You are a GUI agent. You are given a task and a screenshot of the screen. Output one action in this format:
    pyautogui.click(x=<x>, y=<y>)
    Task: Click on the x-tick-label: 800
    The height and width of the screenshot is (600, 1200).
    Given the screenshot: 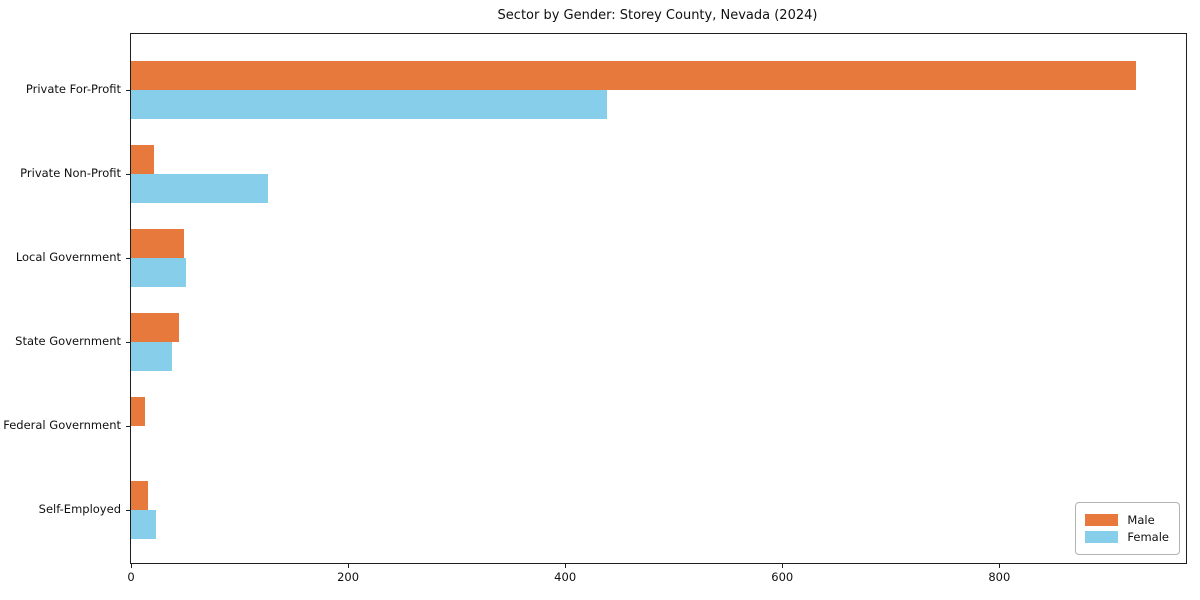 What is the action you would take?
    pyautogui.click(x=999, y=577)
    